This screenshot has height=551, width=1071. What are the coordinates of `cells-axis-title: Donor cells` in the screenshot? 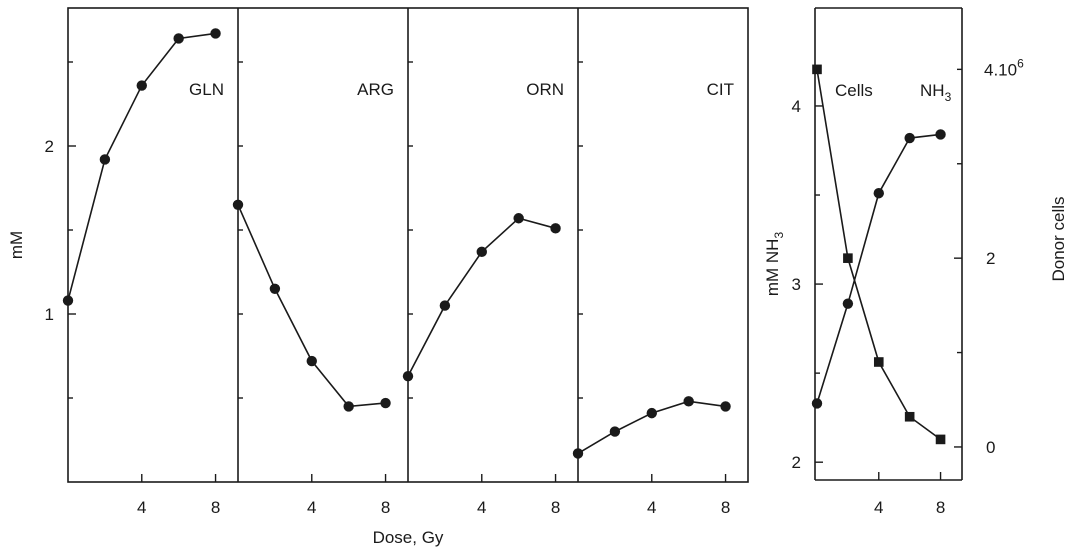 It's located at (1058, 238).